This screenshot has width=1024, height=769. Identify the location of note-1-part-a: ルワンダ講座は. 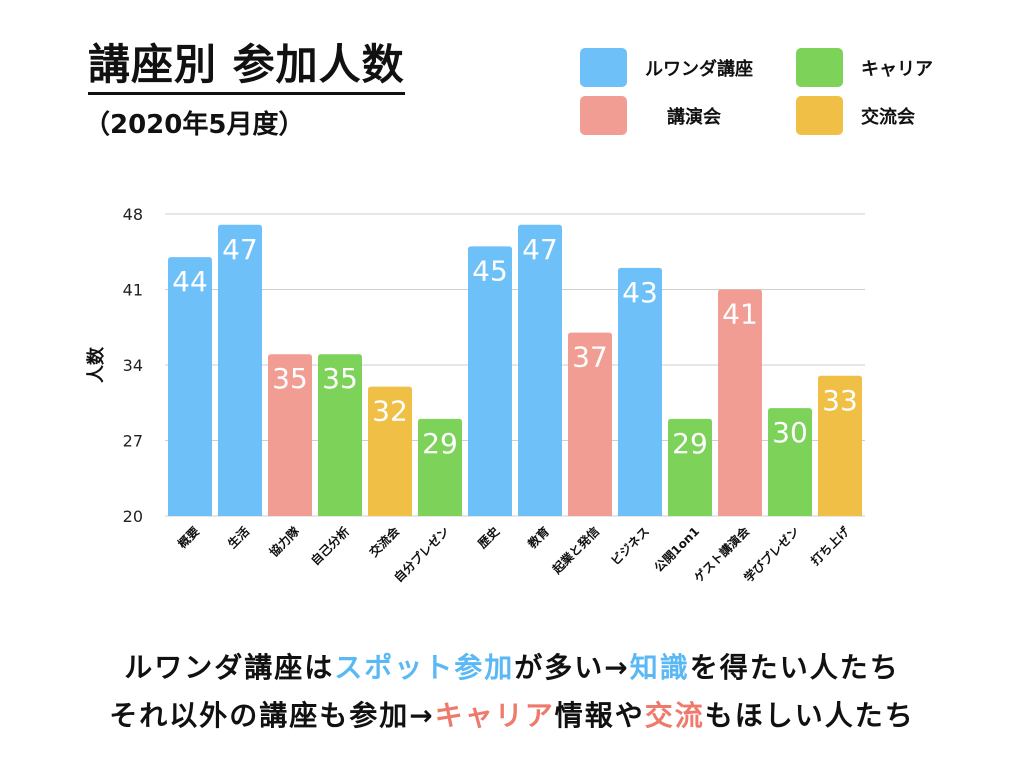
(229, 667).